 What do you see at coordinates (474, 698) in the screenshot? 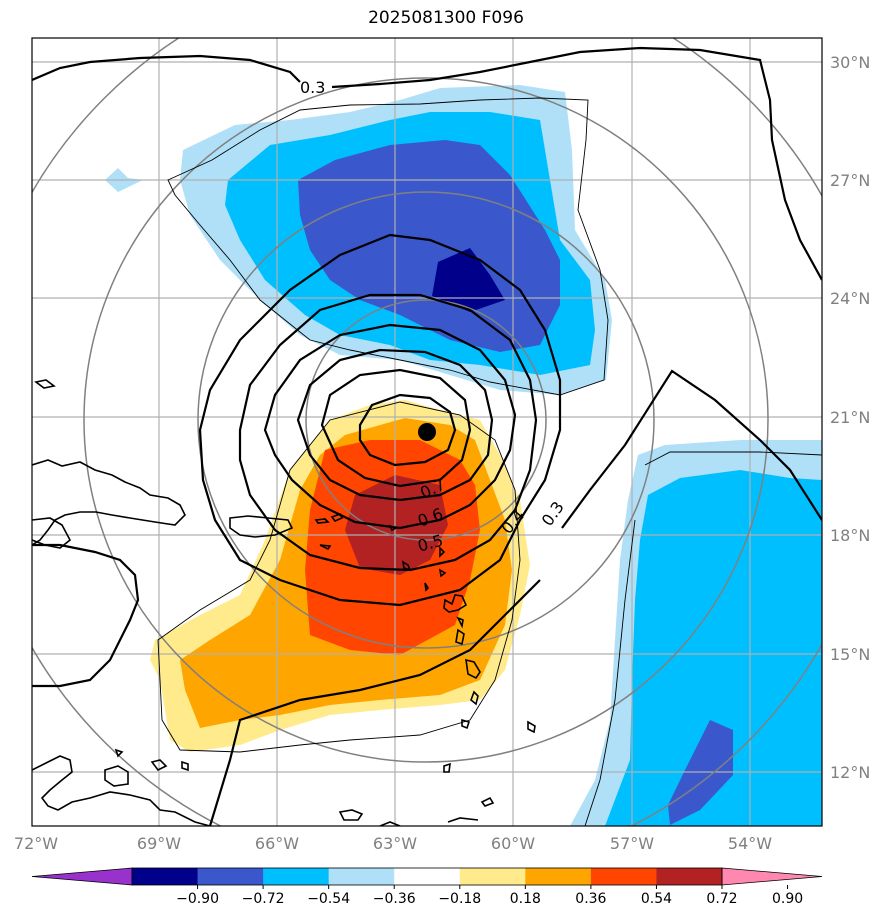
I see `coast-stvincent` at bounding box center [474, 698].